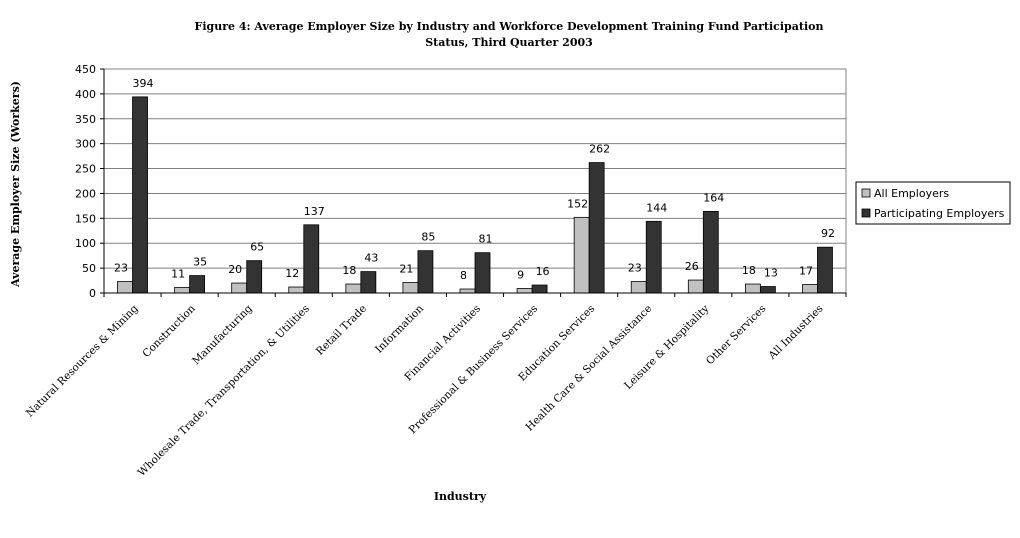 The image size is (1020, 538). What do you see at coordinates (520, 275) in the screenshot?
I see `data-label-all-employers: 9` at bounding box center [520, 275].